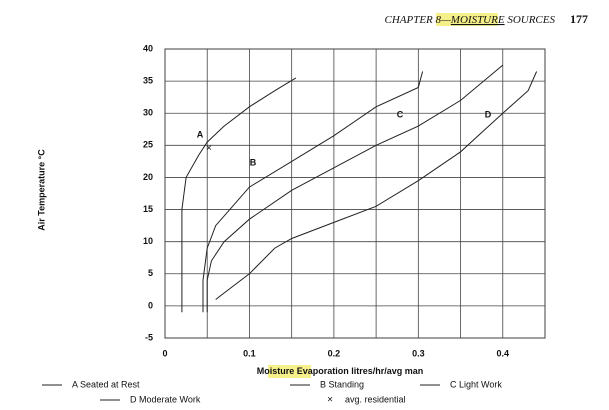 This screenshot has height=410, width=609. Describe the element at coordinates (375, 399) in the screenshot. I see `legend-label: avg. residential` at that location.